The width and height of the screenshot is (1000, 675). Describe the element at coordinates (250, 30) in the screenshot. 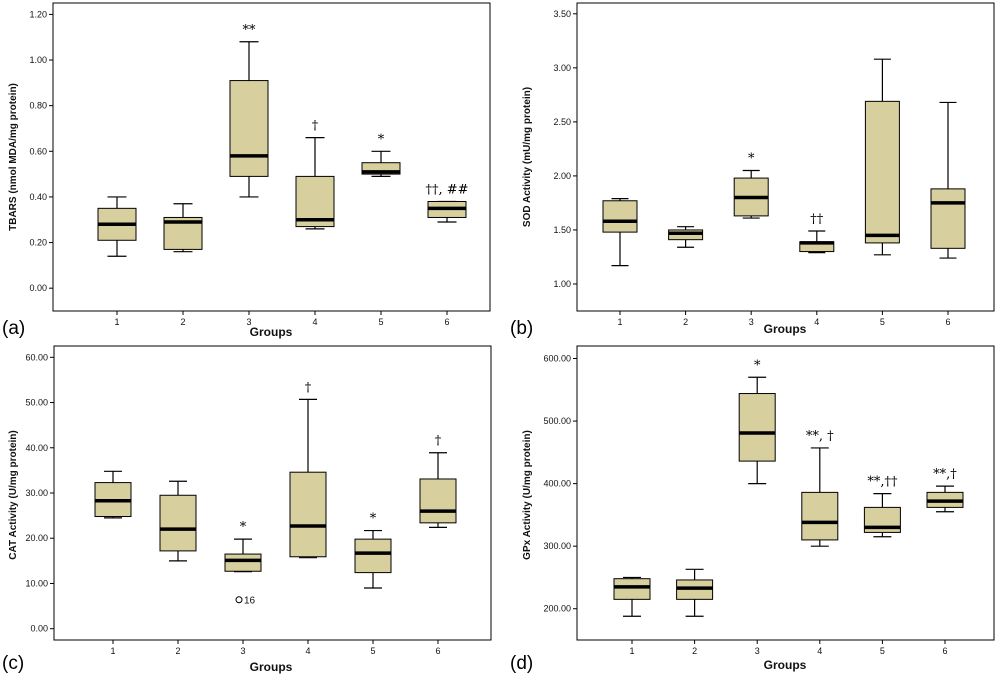

I see `significance-annotation: **` at that location.